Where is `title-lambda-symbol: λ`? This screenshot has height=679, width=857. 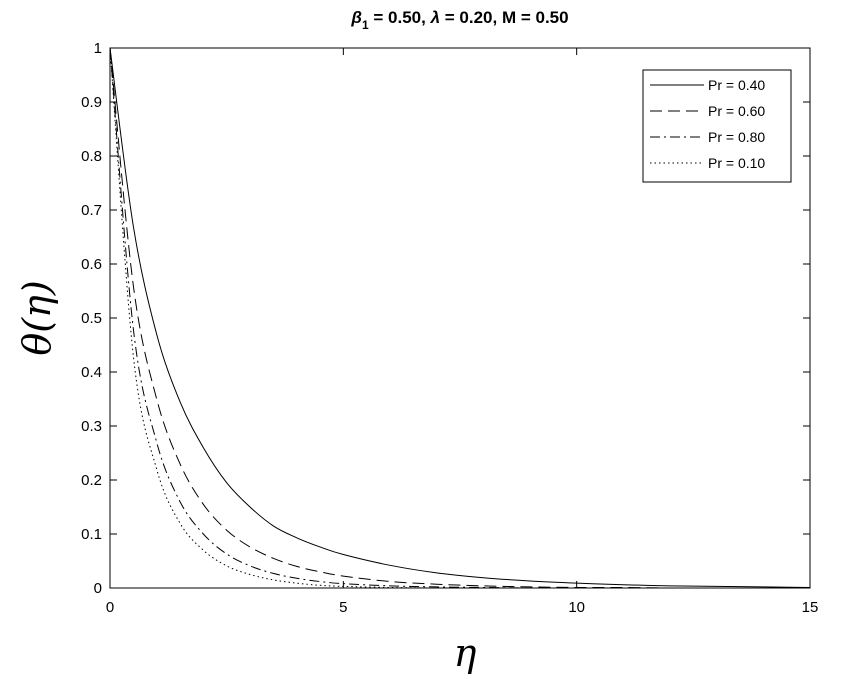 title-lambda-symbol: λ is located at coordinates (435, 17).